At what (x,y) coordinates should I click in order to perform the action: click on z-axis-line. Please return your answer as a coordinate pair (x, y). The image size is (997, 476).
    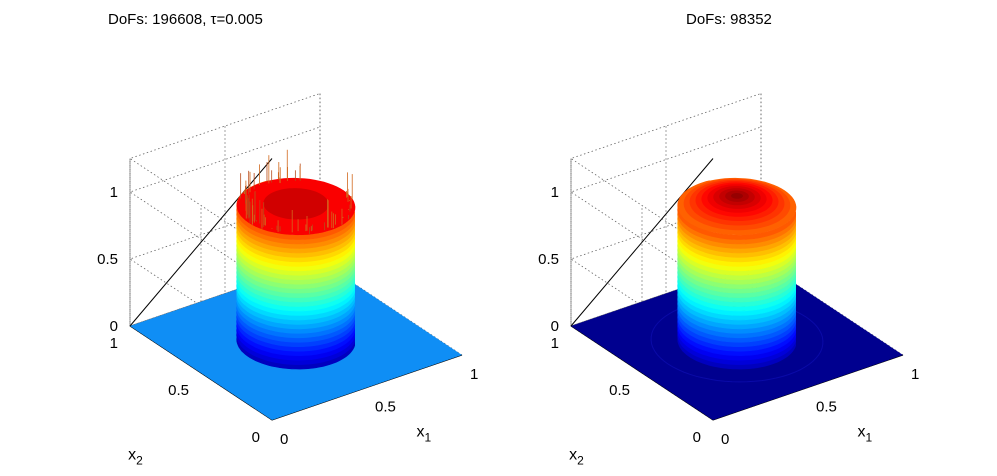
    Looking at the image, I should click on (642, 242).